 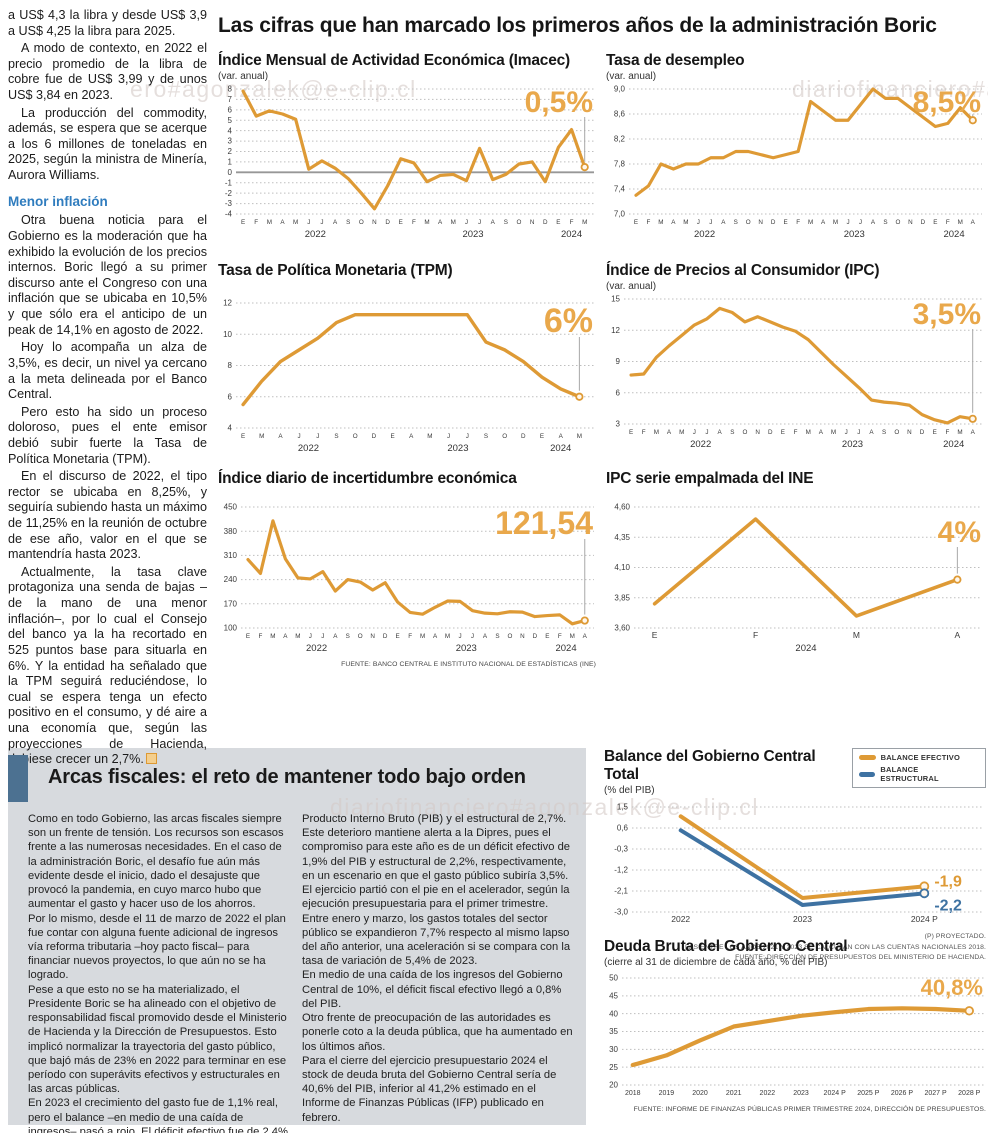 What do you see at coordinates (230, 130) in the screenshot?
I see `svg-text: 4` at bounding box center [230, 130].